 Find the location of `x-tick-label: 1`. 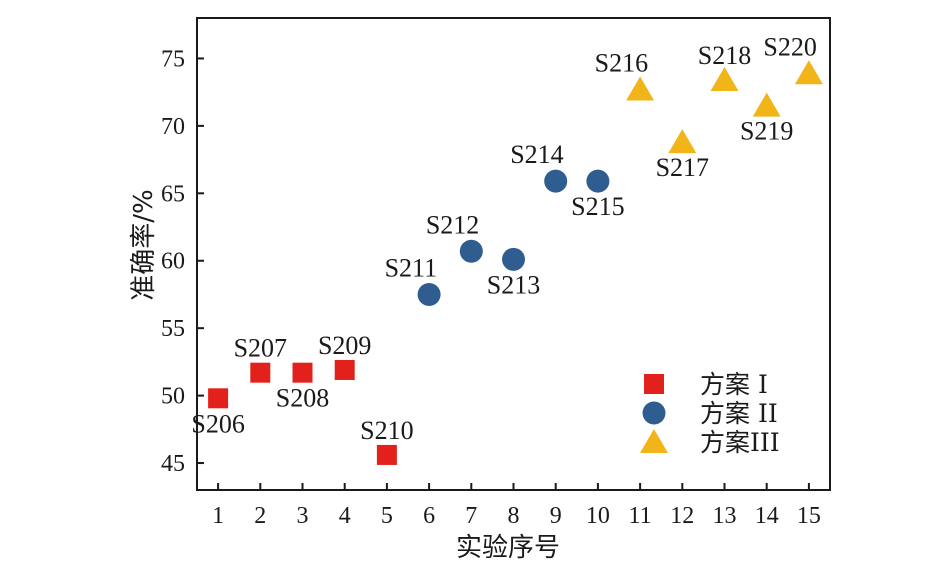

x-tick-label: 1 is located at coordinates (218, 516).